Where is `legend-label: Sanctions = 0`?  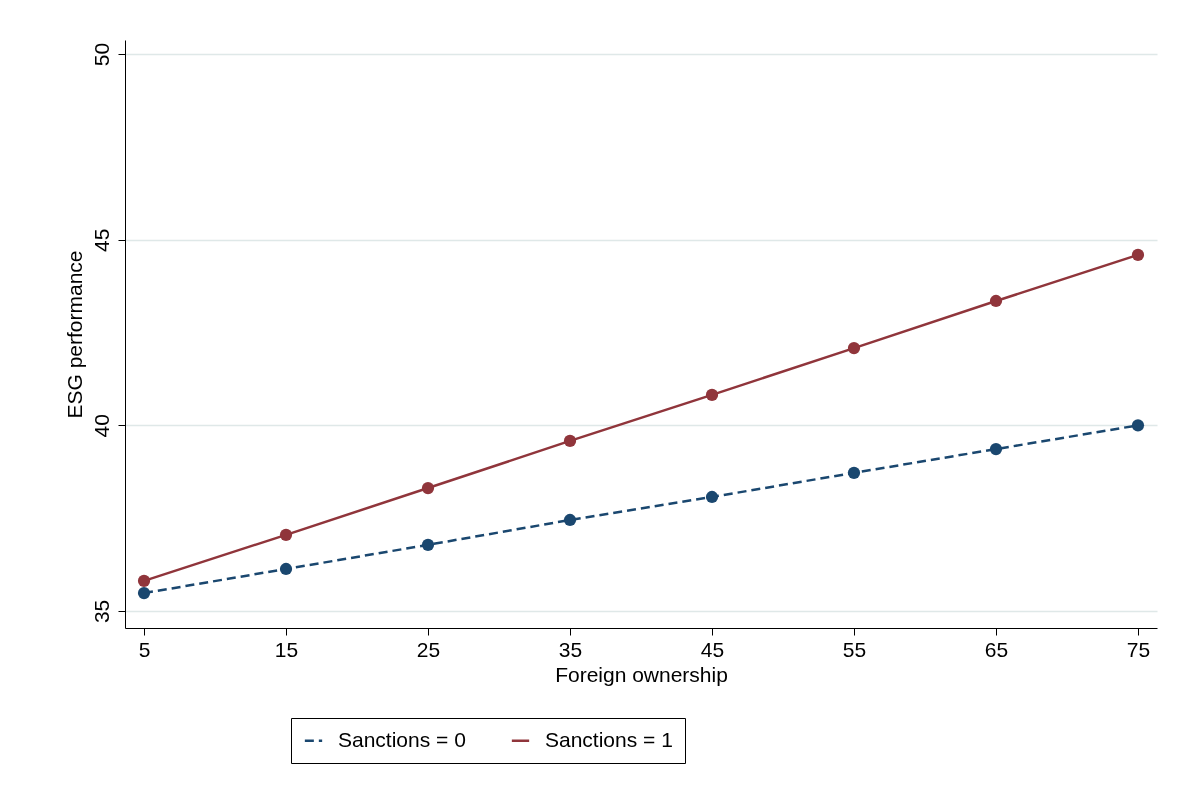 legend-label: Sanctions = 0 is located at coordinates (402, 739).